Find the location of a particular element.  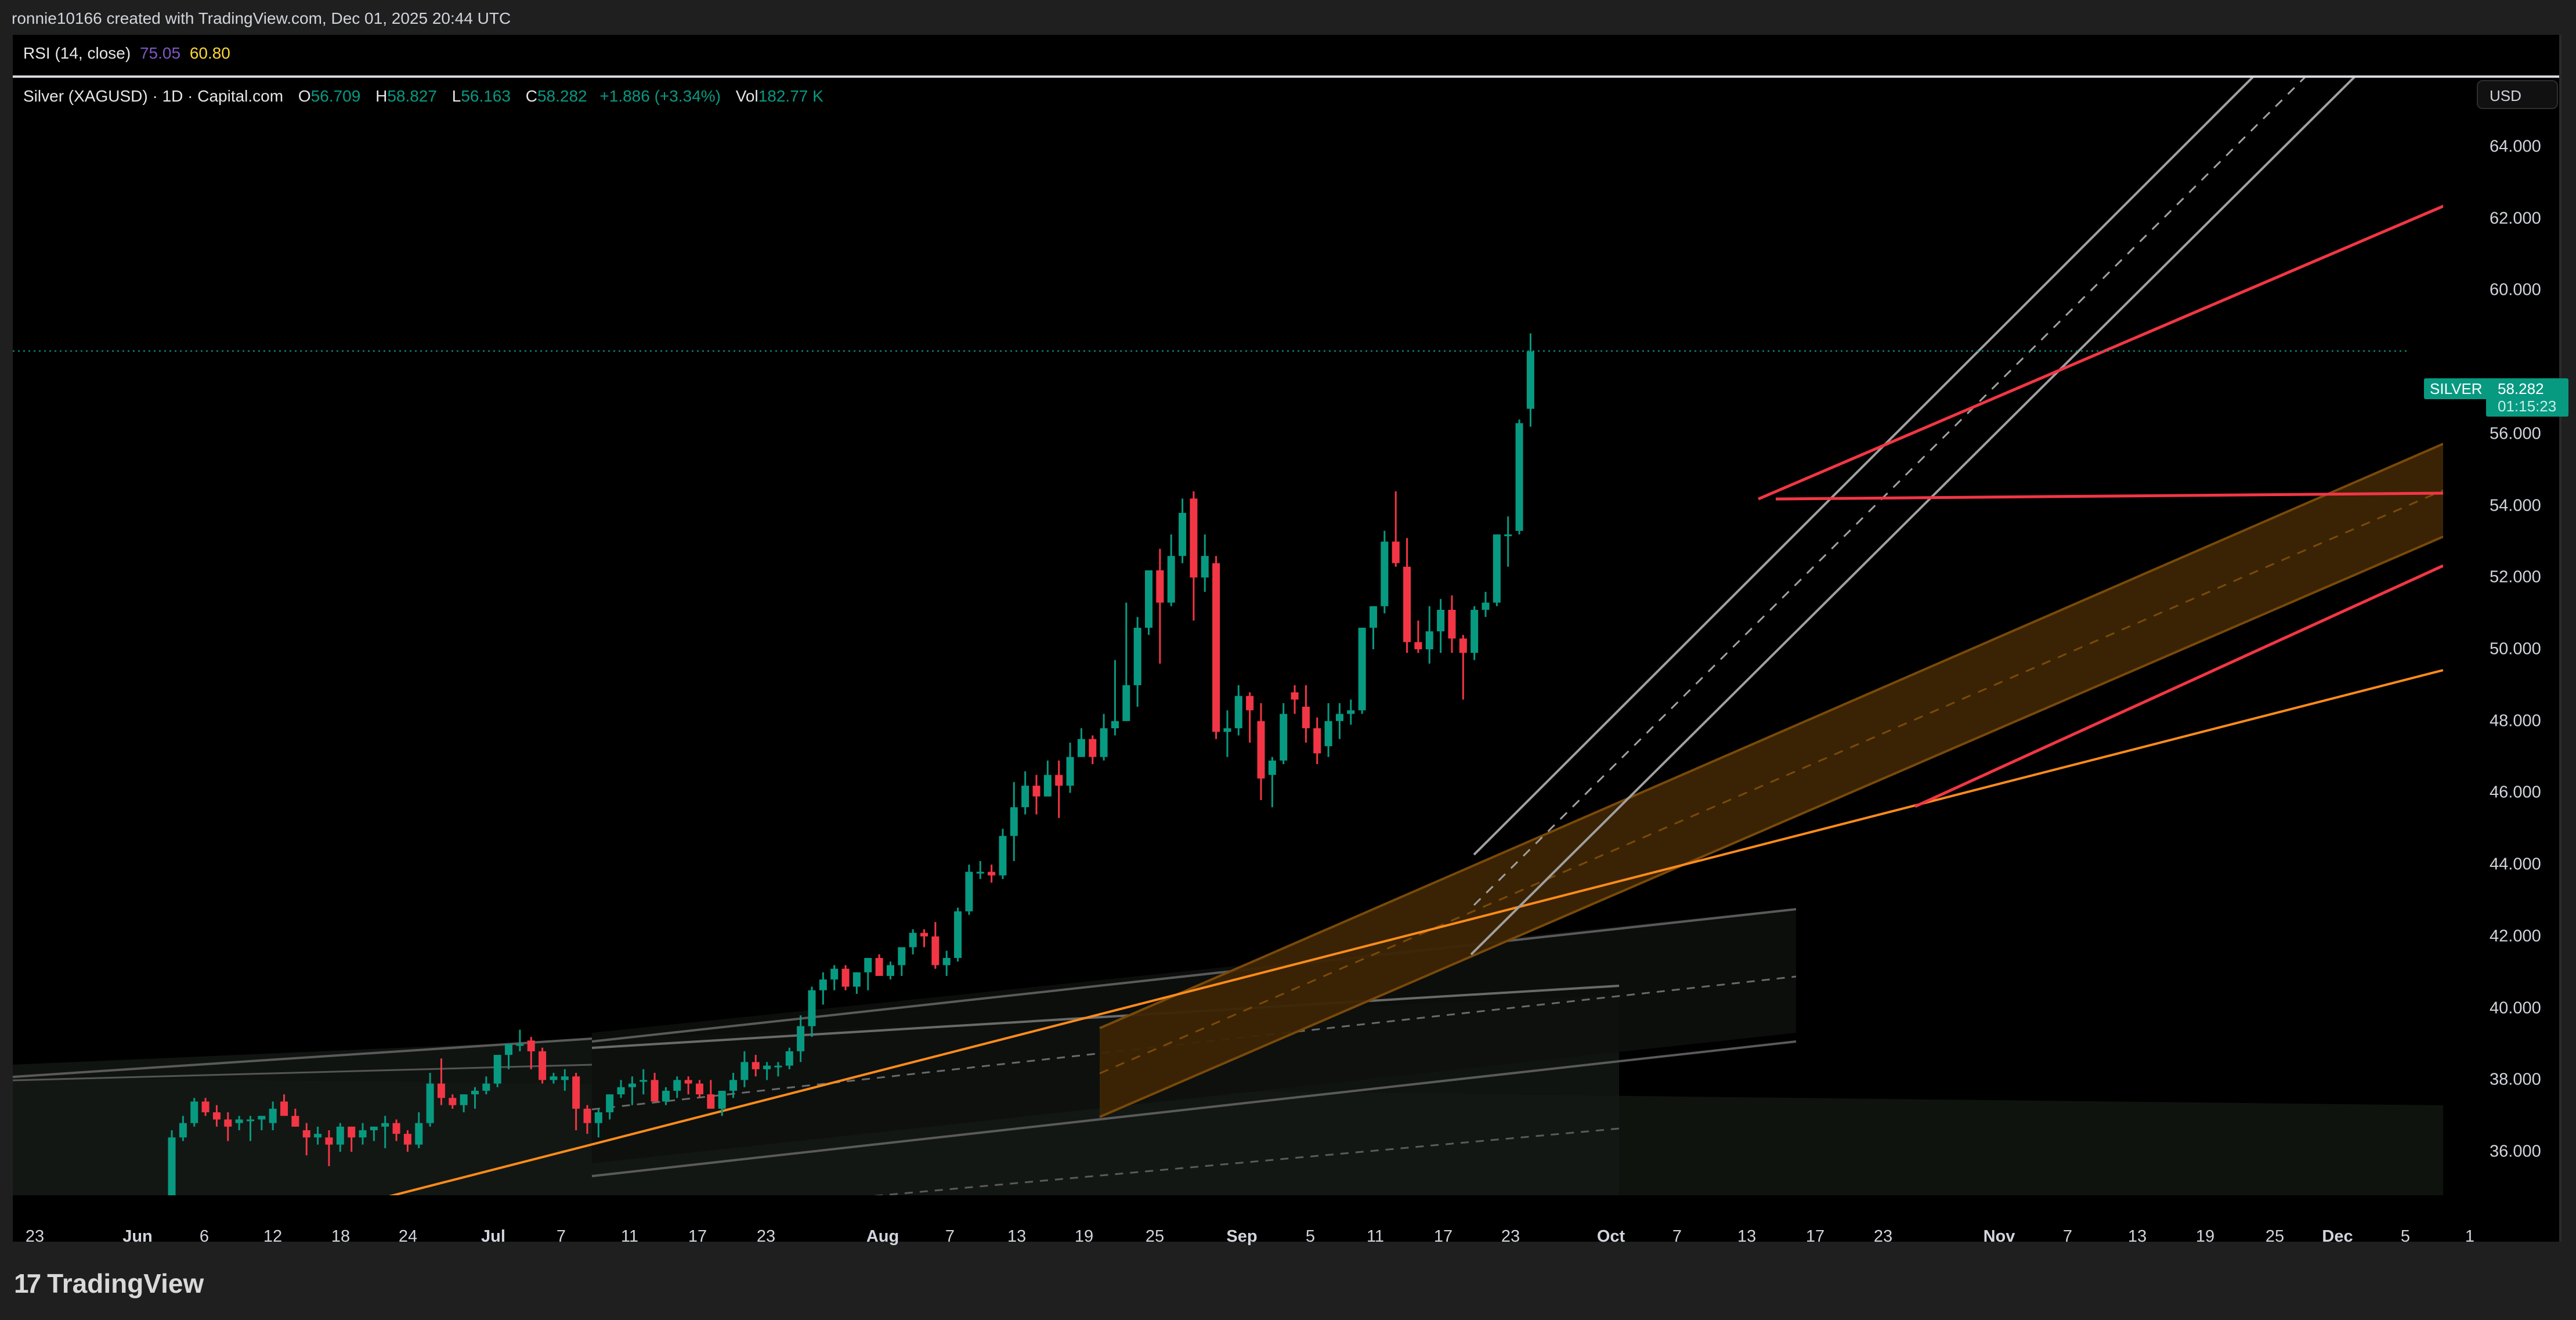

rsi-value: 75.05 is located at coordinates (160, 53).